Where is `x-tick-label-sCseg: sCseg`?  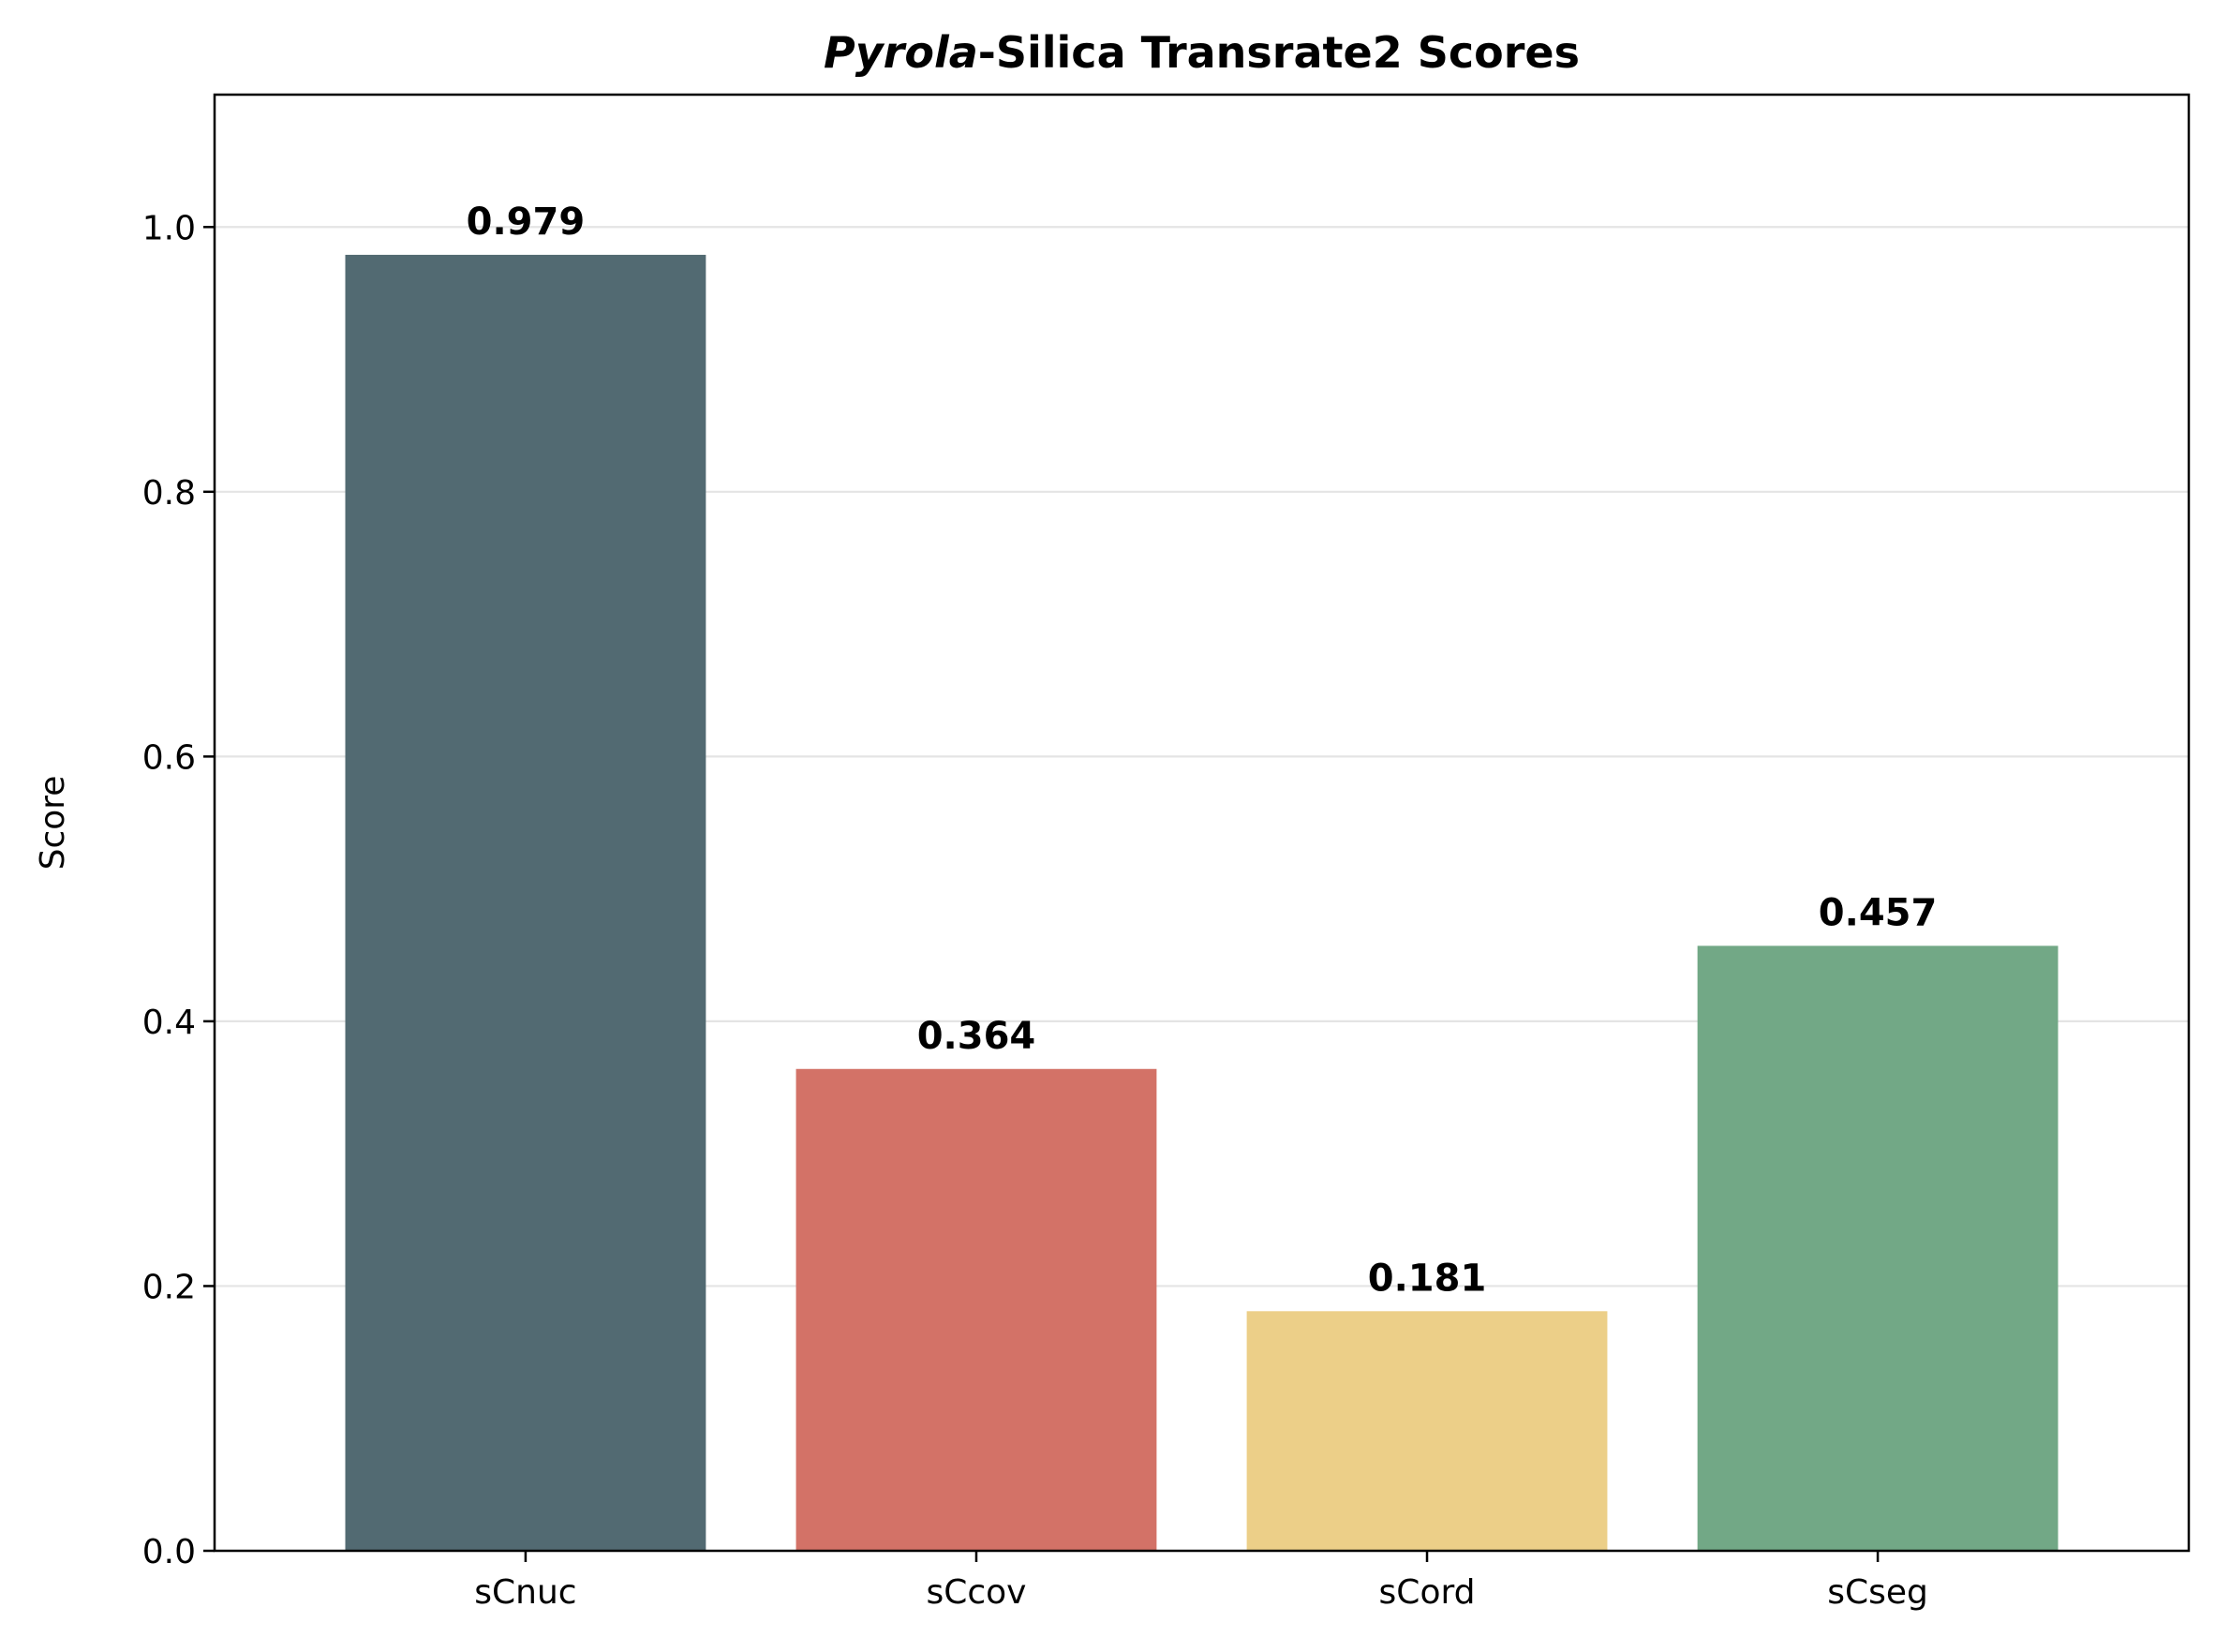 x-tick-label-sCseg: sCseg is located at coordinates (1878, 1592).